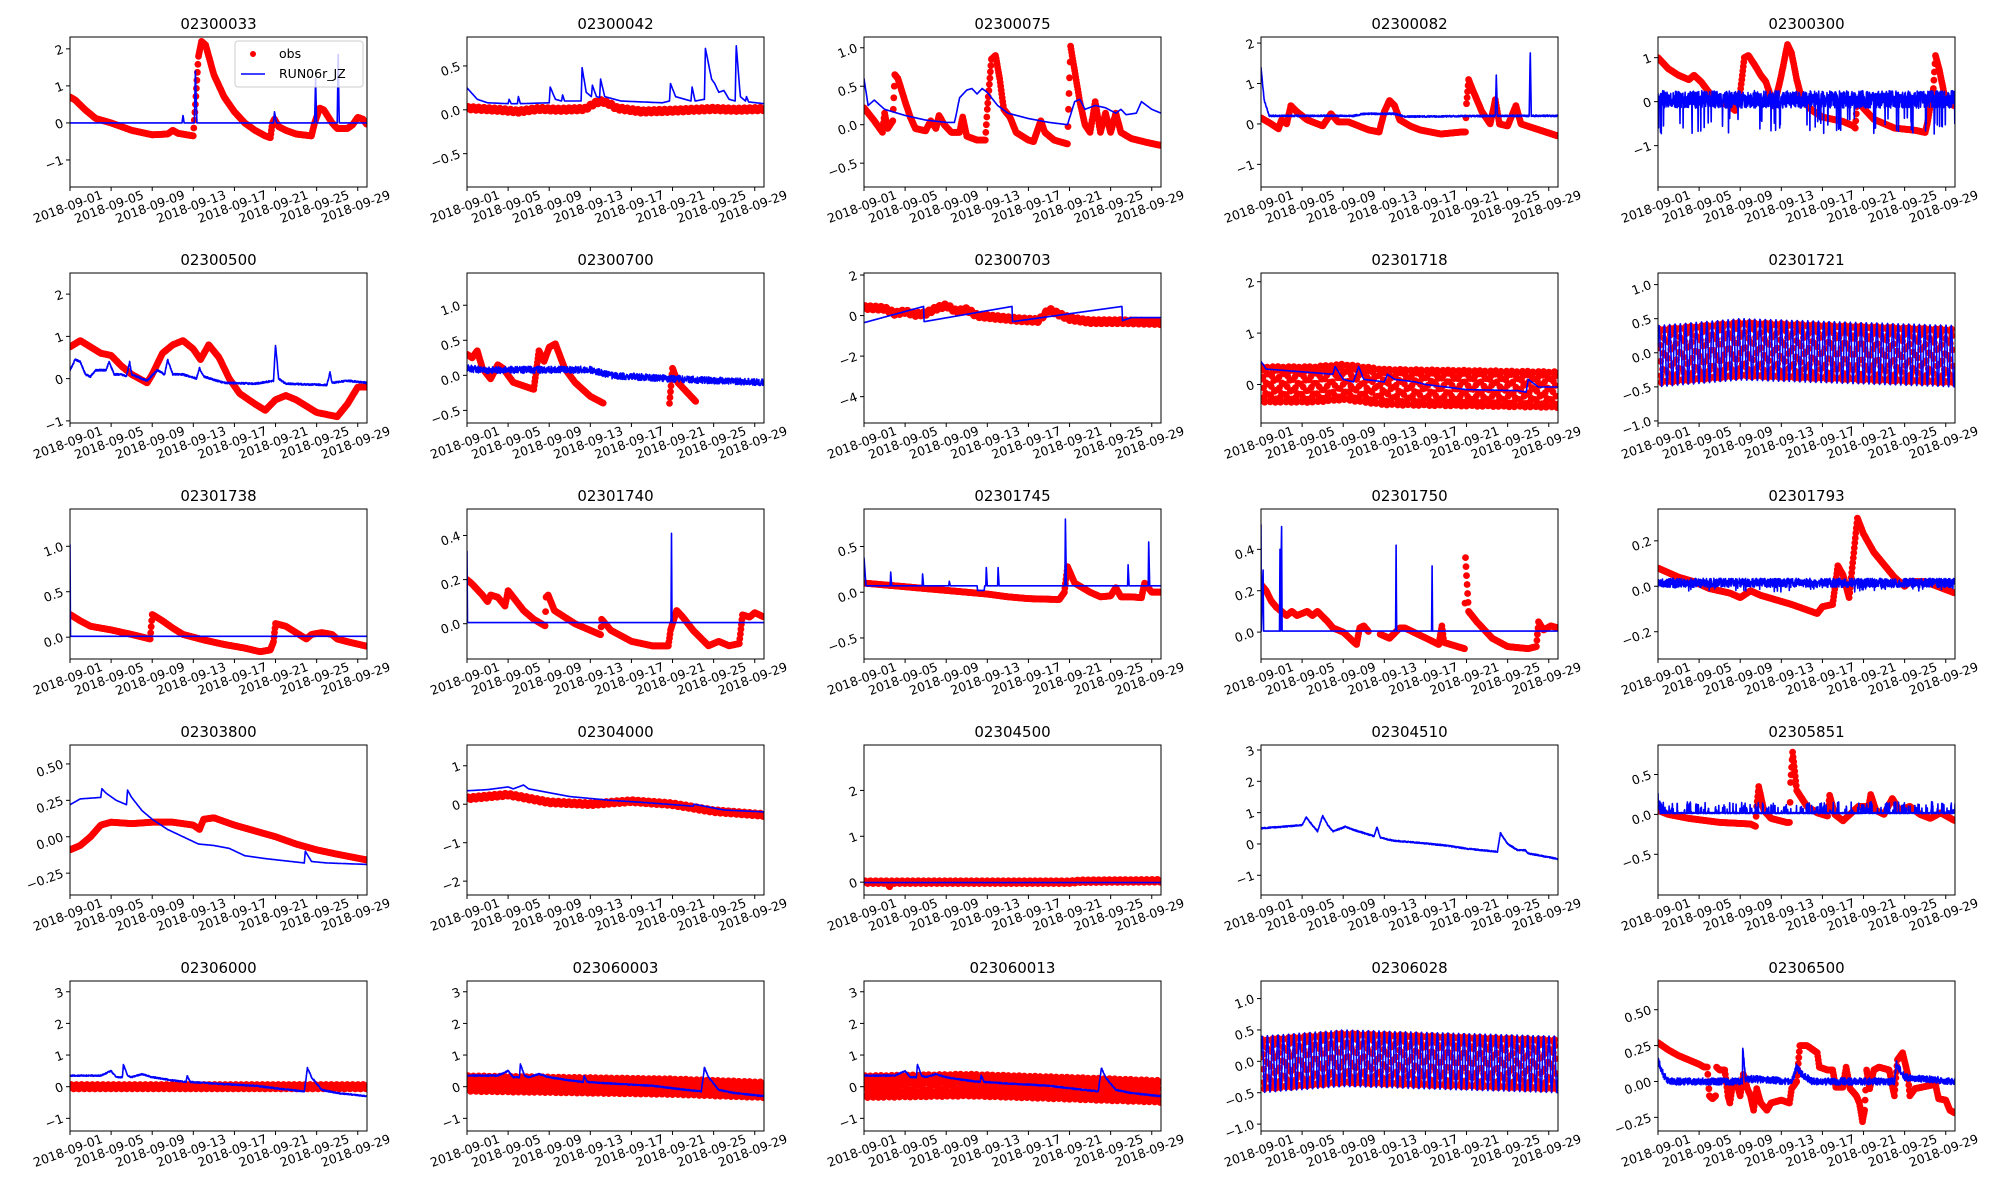 The width and height of the screenshot is (2000, 1200). Describe the element at coordinates (299, 64) in the screenshot. I see `legend-box` at that location.